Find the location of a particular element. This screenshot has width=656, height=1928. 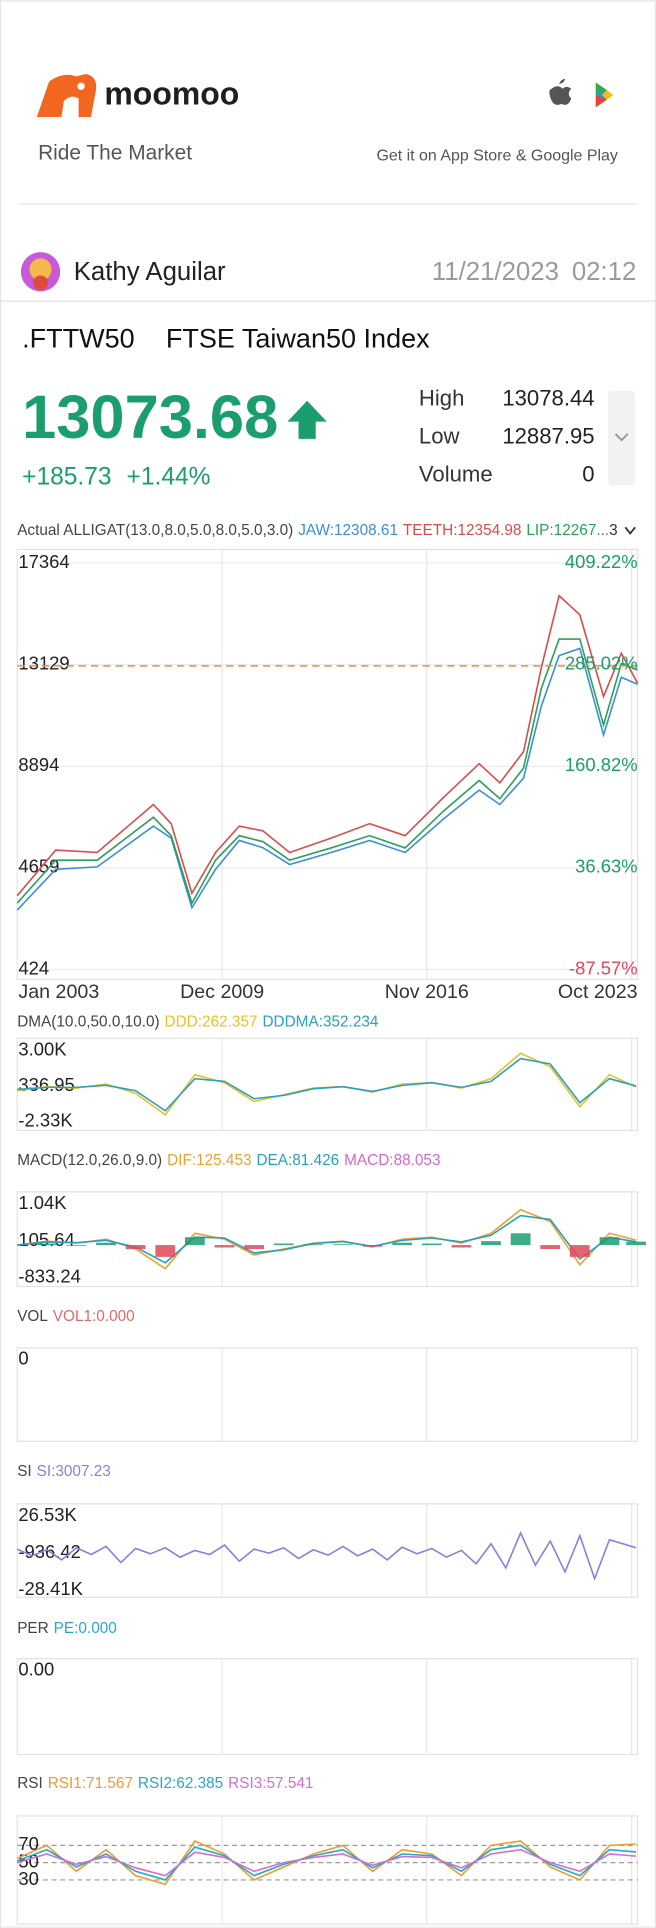

legend-entry: MACD:88.053 is located at coordinates (392, 1160).